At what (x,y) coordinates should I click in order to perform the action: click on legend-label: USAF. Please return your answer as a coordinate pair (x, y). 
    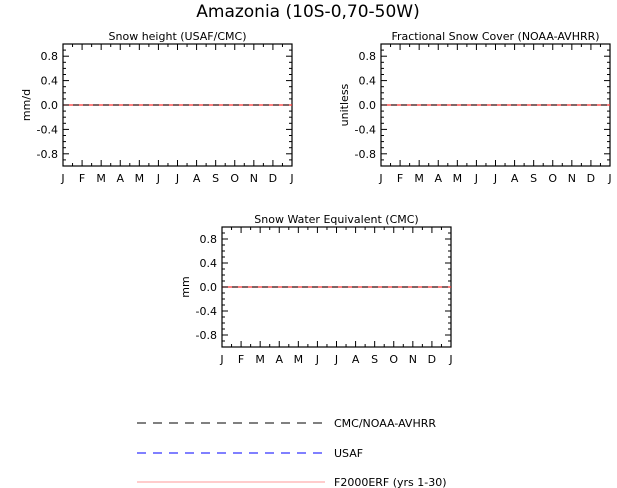
    Looking at the image, I should click on (348, 453).